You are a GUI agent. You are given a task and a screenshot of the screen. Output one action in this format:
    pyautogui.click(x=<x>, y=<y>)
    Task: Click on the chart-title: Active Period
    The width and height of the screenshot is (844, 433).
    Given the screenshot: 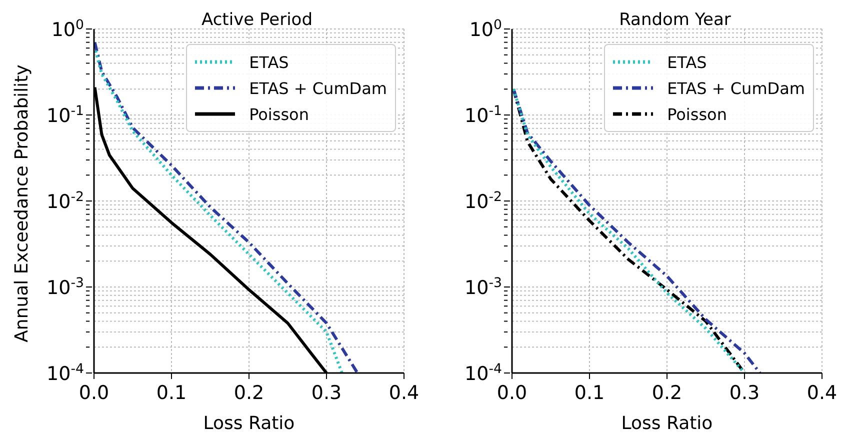 What is the action you would take?
    pyautogui.click(x=257, y=20)
    